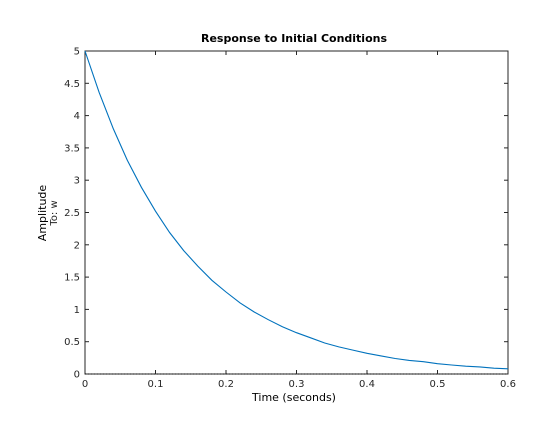 Image resolution: width=560 pixels, height=425 pixels. I want to click on y-tick-label: 1, so click(77, 310).